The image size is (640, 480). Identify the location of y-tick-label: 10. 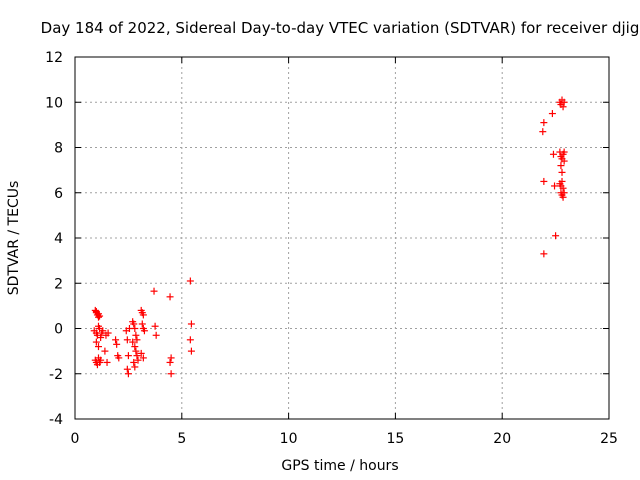
(54, 103).